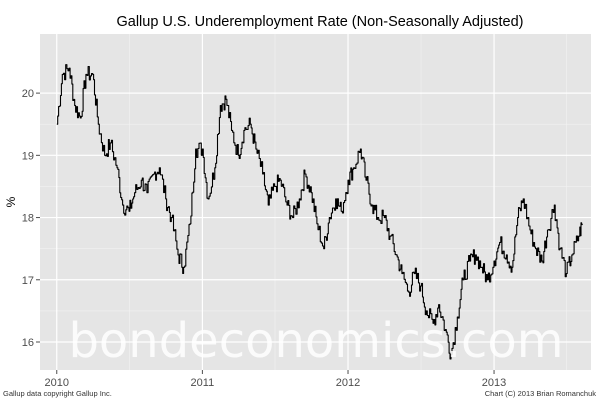 This screenshot has width=600, height=400. Describe the element at coordinates (28, 219) in the screenshot. I see `y-tick-label-18: 18` at that location.